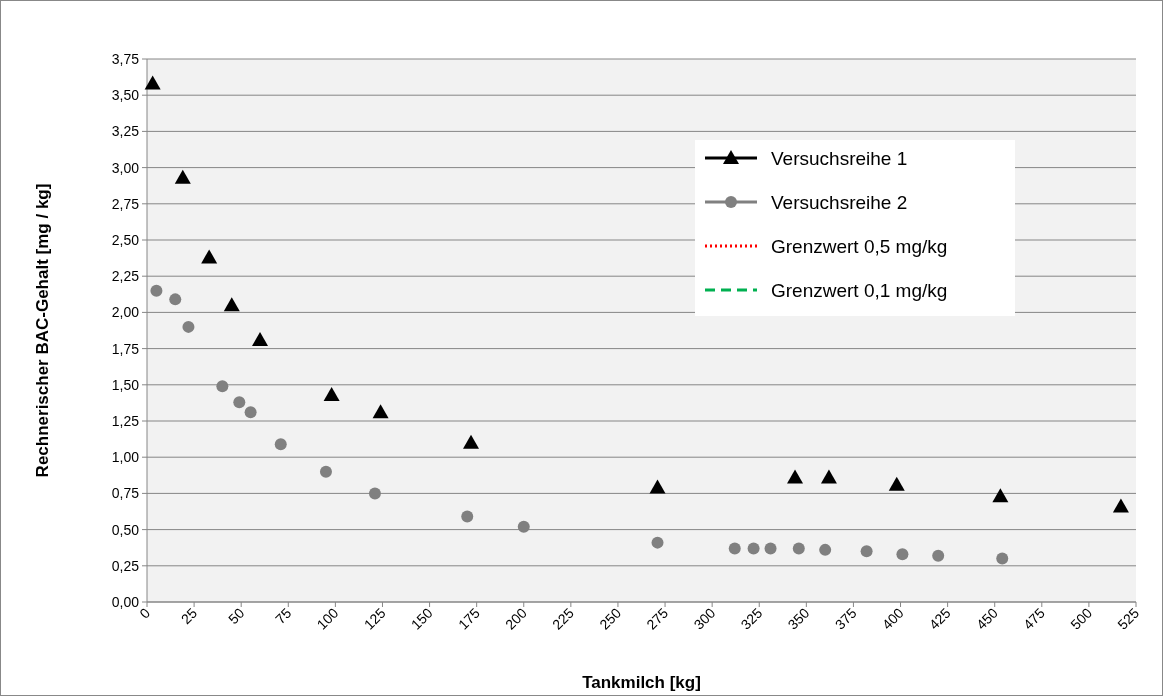  I want to click on x-tick-label: 400, so click(892, 618).